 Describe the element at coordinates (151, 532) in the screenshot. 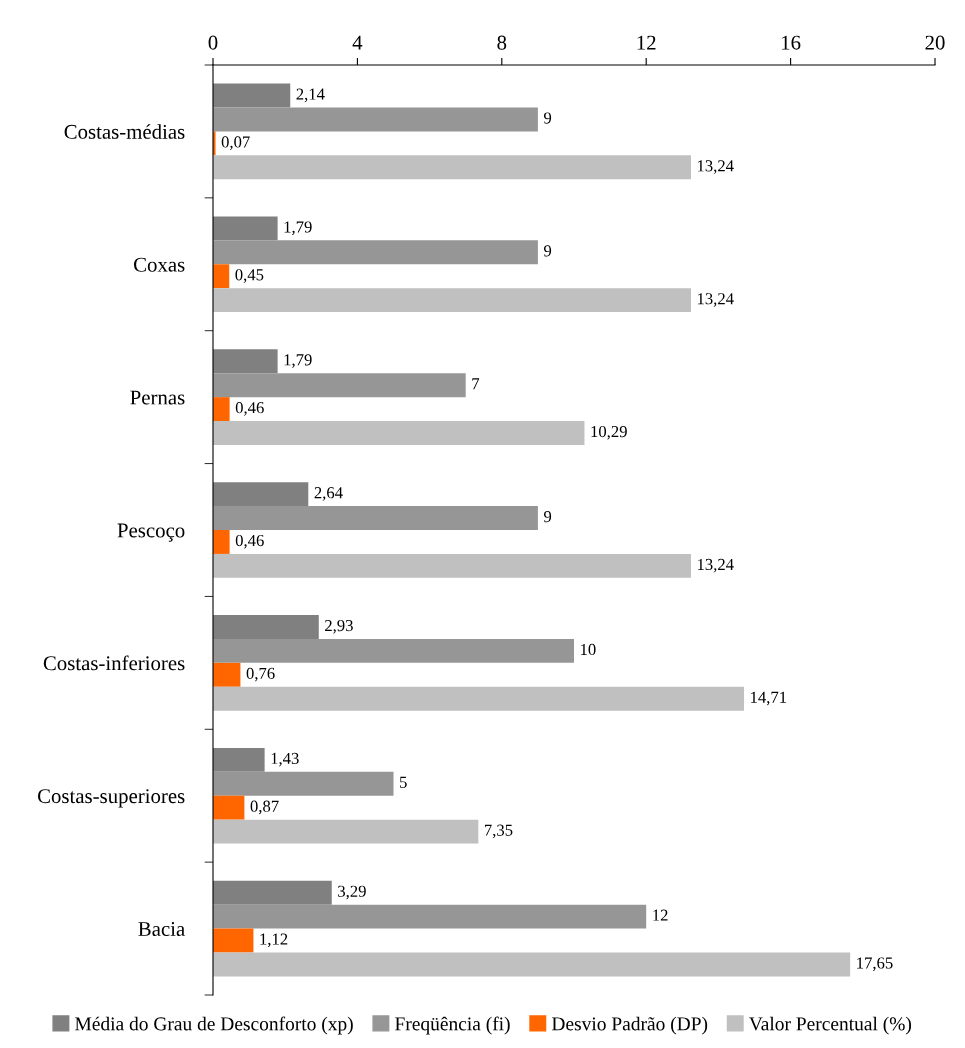

I see `y-tick-label: Pescoço` at that location.